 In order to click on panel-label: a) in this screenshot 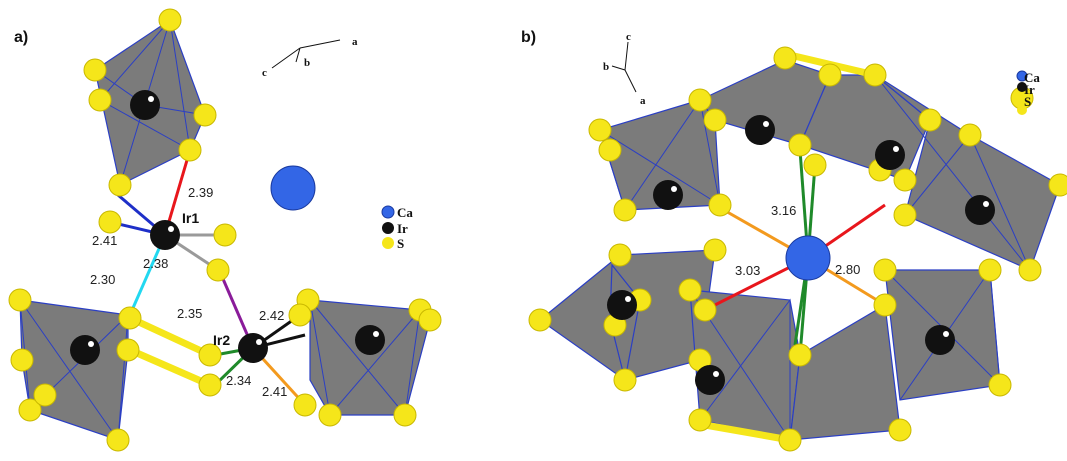, I will do `click(21, 37)`.